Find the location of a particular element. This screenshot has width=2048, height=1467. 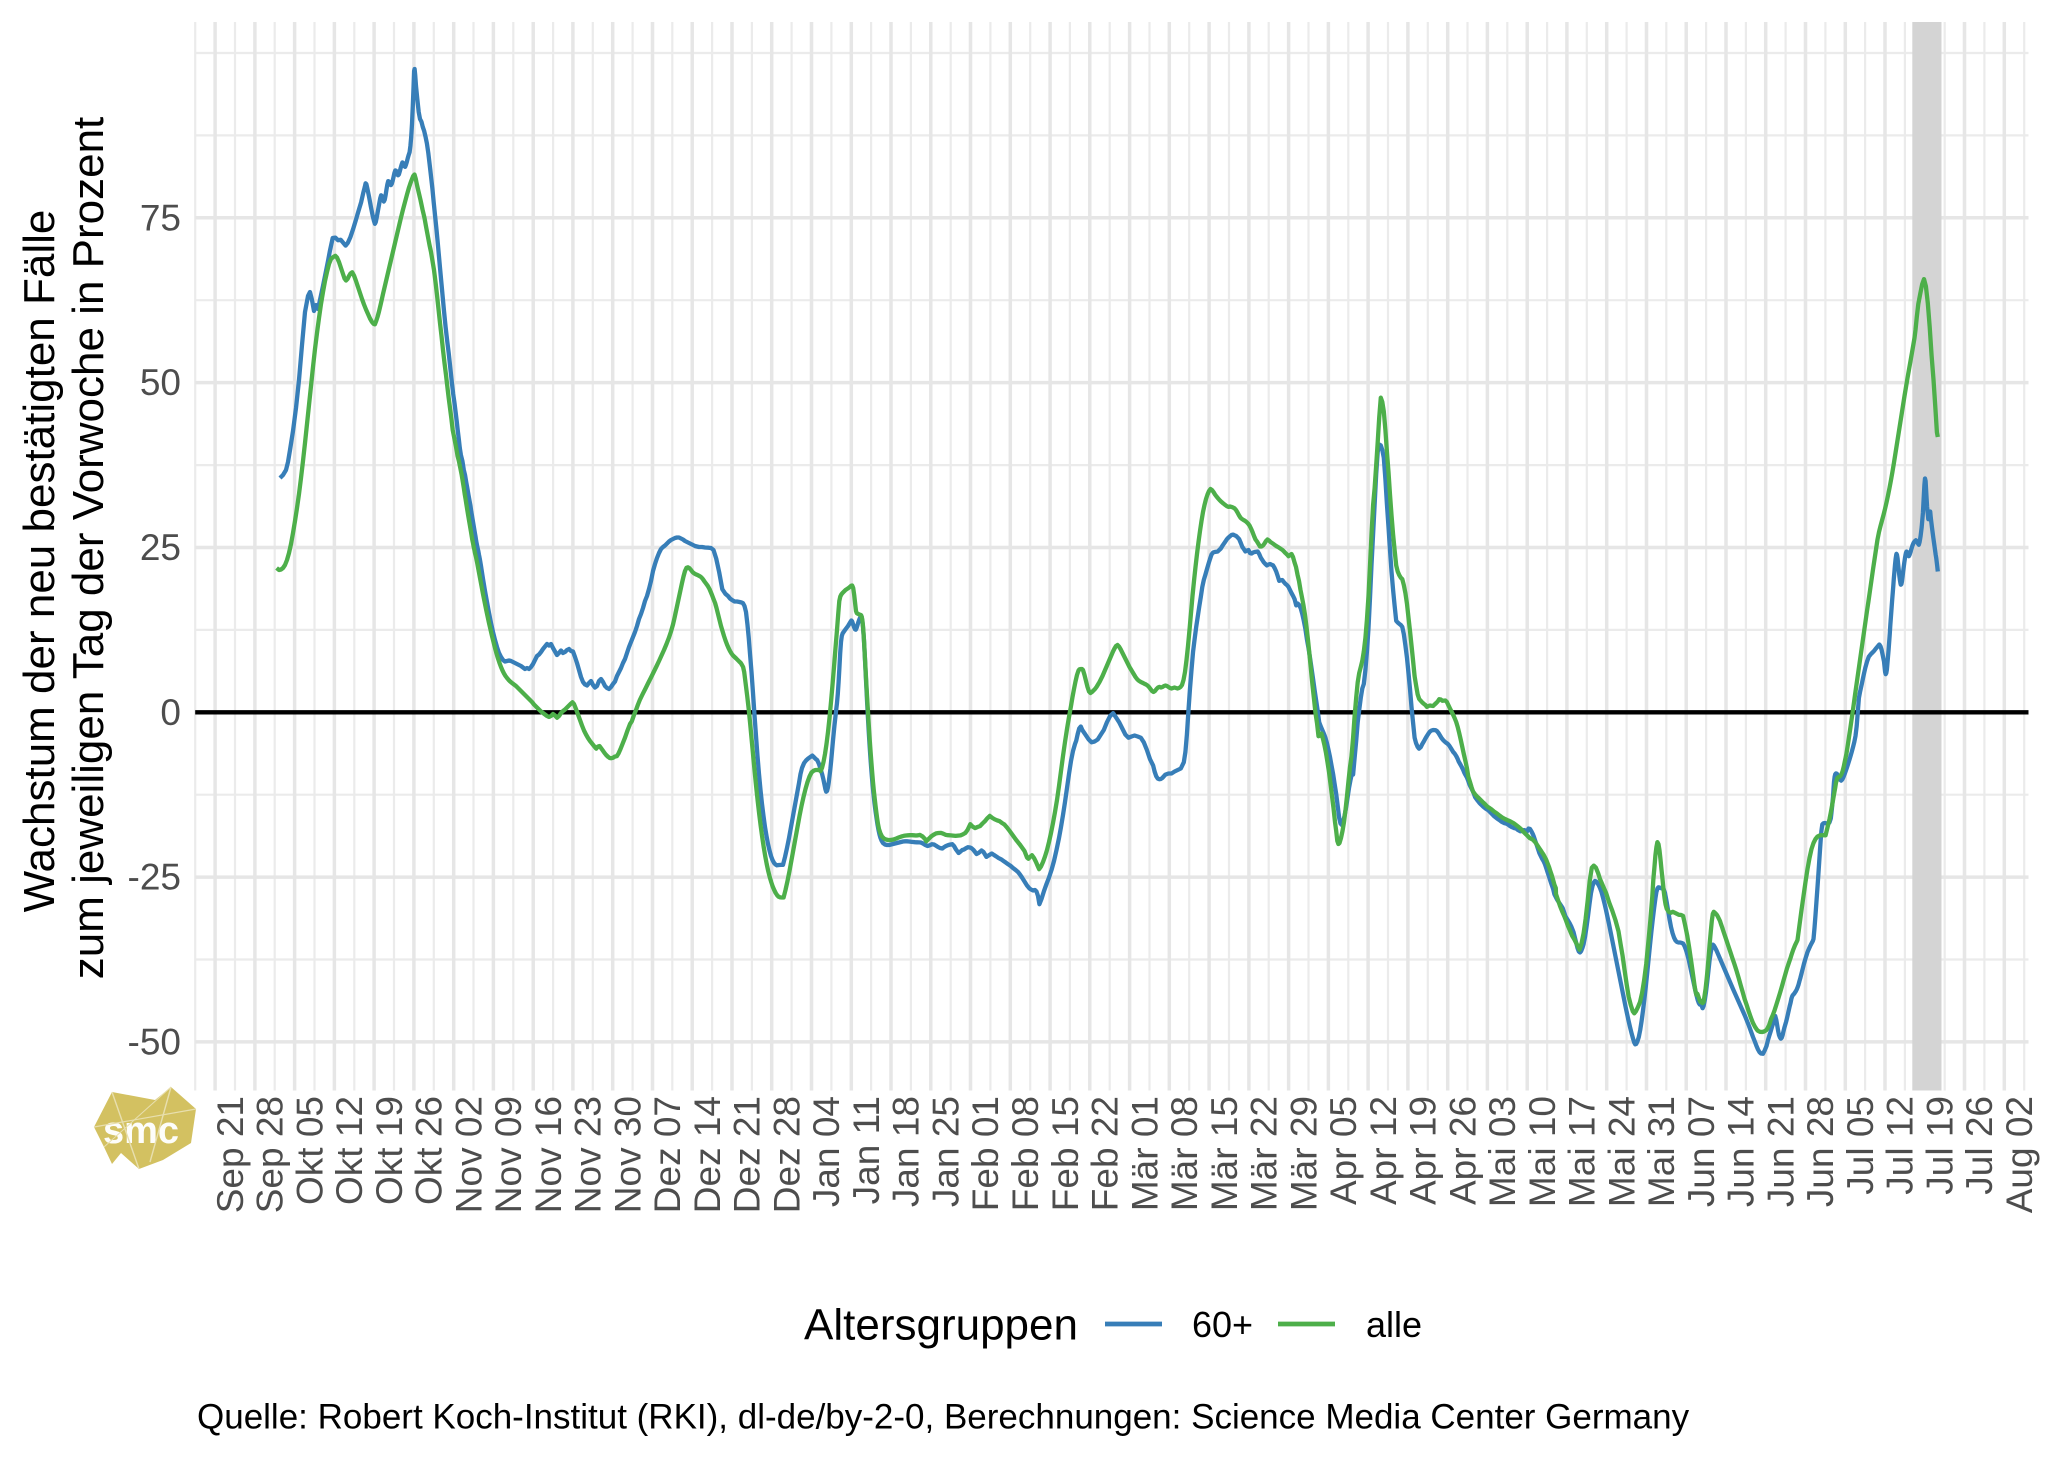

svg-text: Jan 25 is located at coordinates (946, 1151).